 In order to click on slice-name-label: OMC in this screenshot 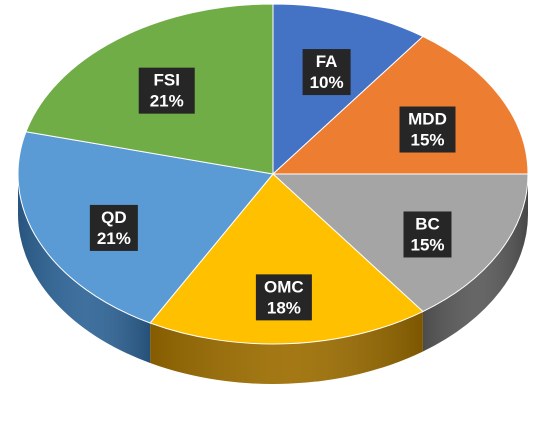, I will do `click(284, 286)`.